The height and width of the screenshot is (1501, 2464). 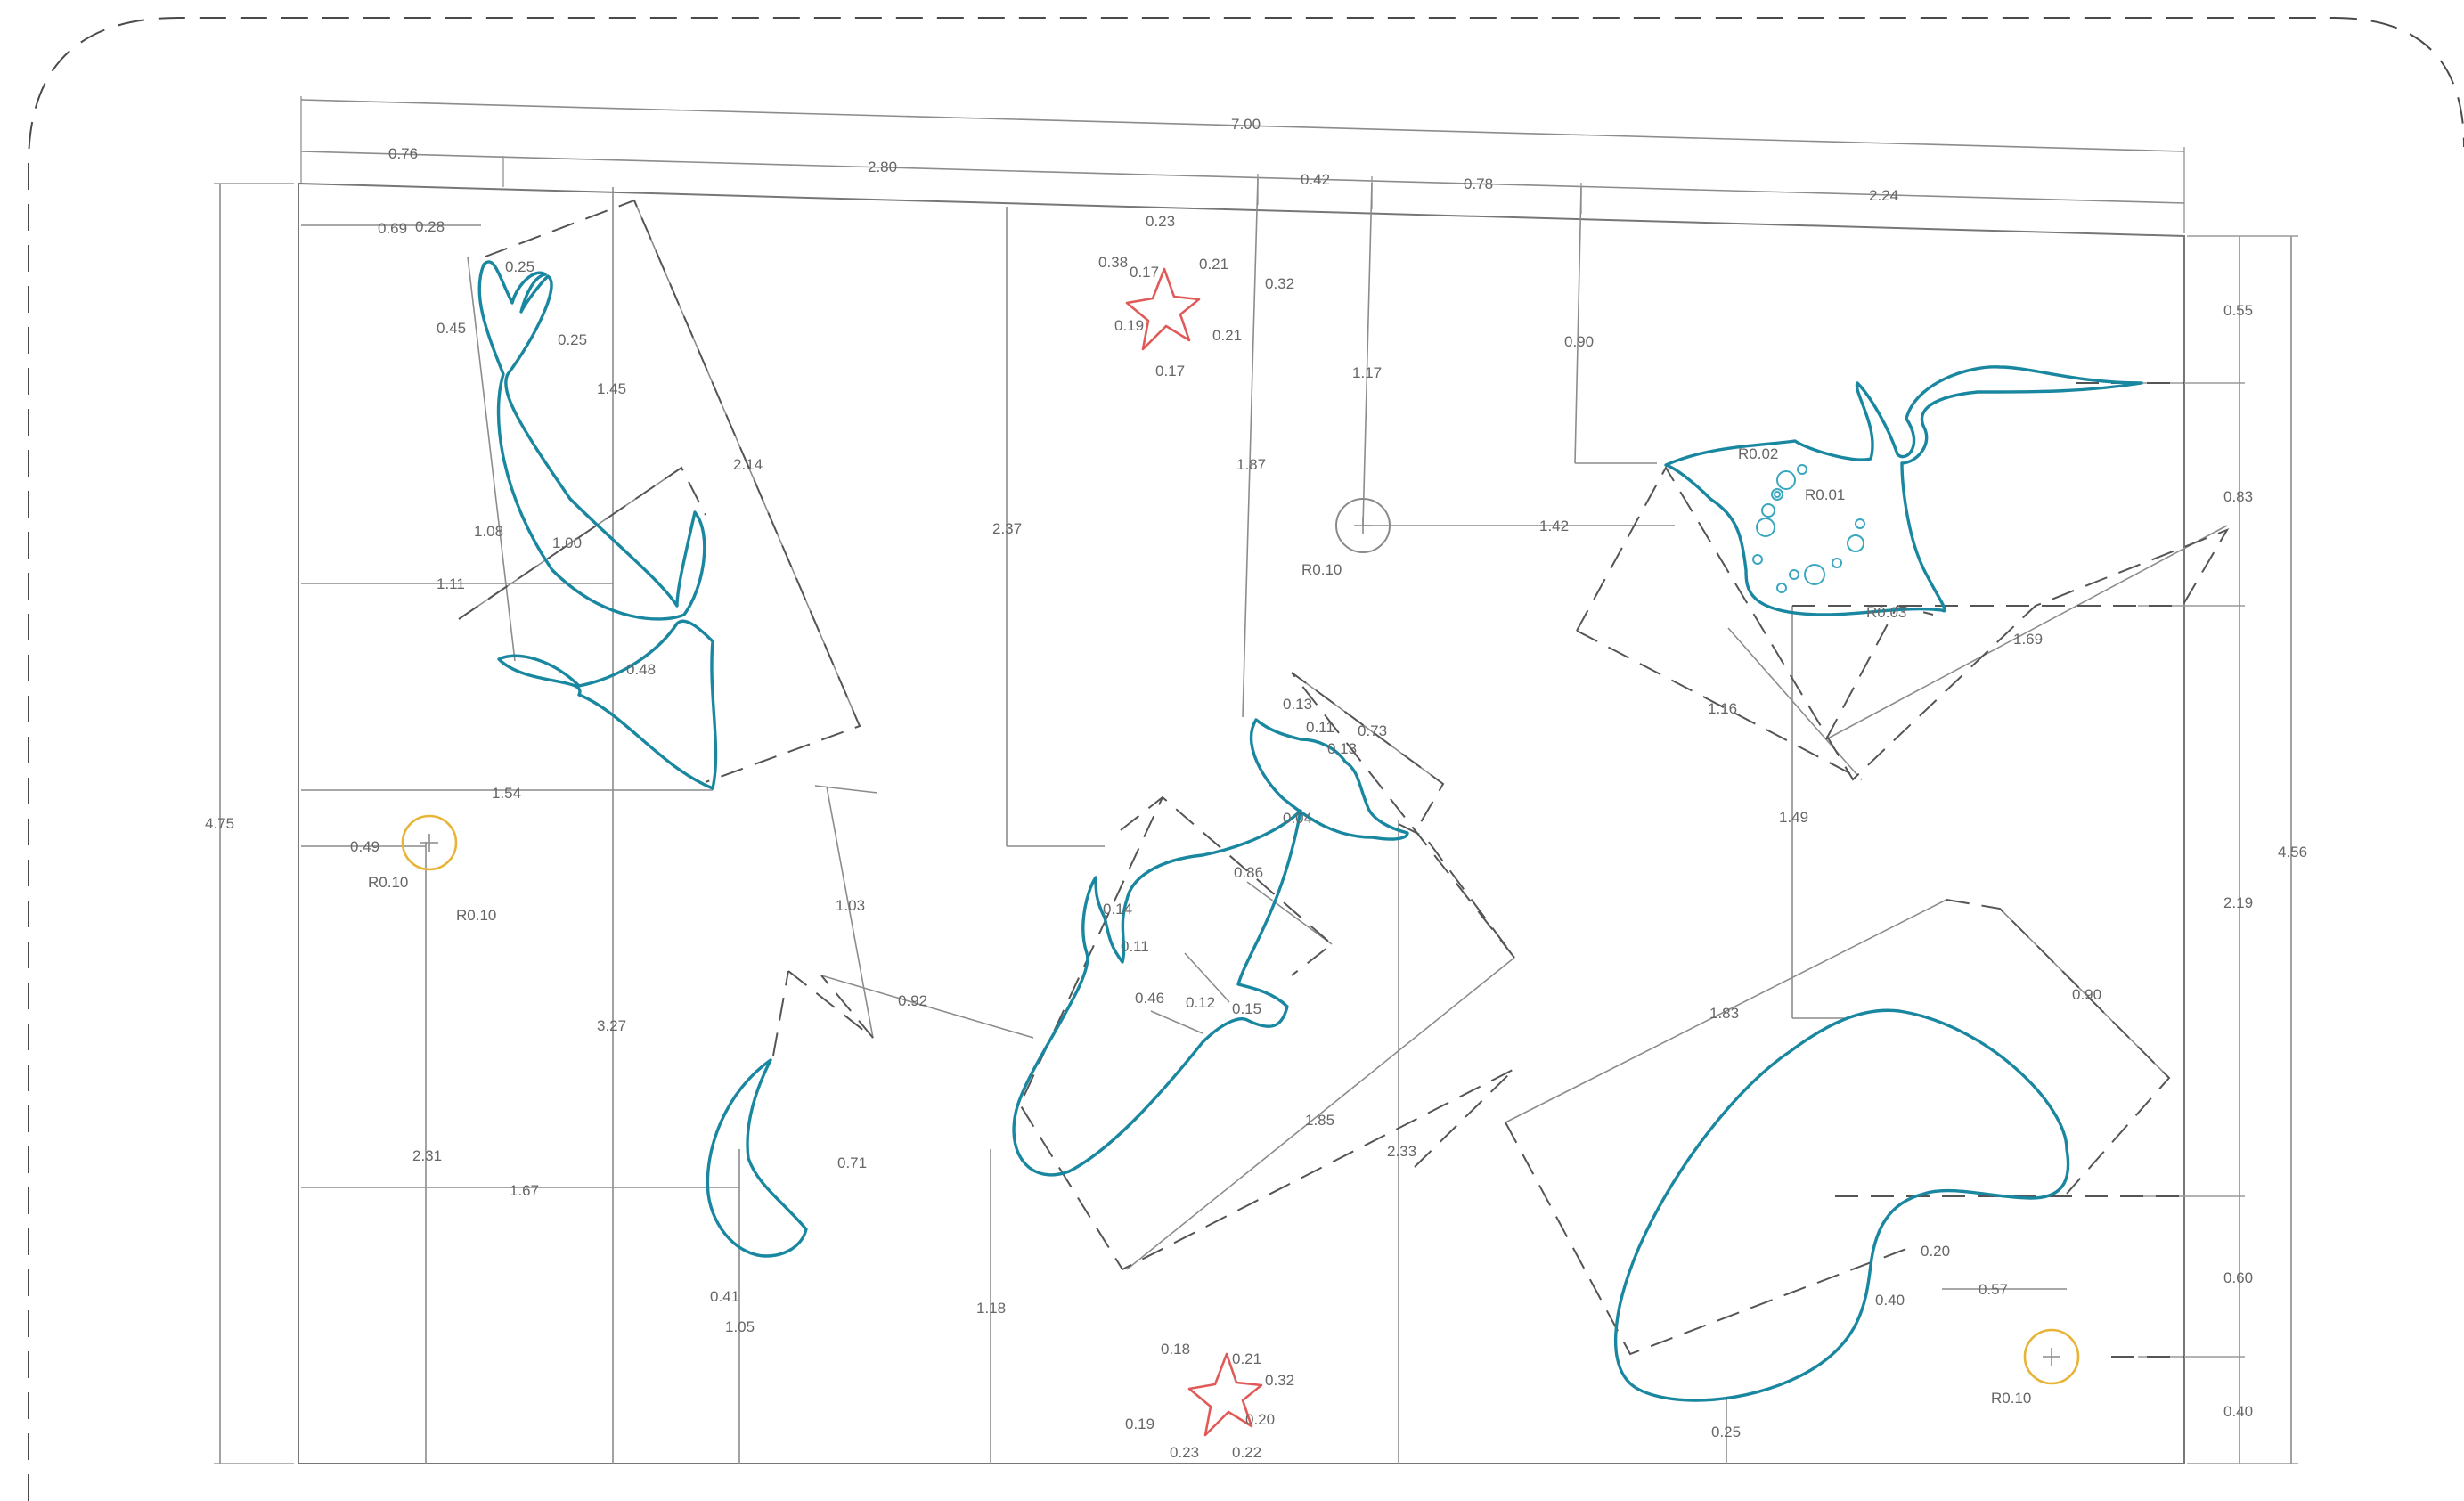 I want to click on dim-0-32b: 0.32, so click(x=1280, y=1380).